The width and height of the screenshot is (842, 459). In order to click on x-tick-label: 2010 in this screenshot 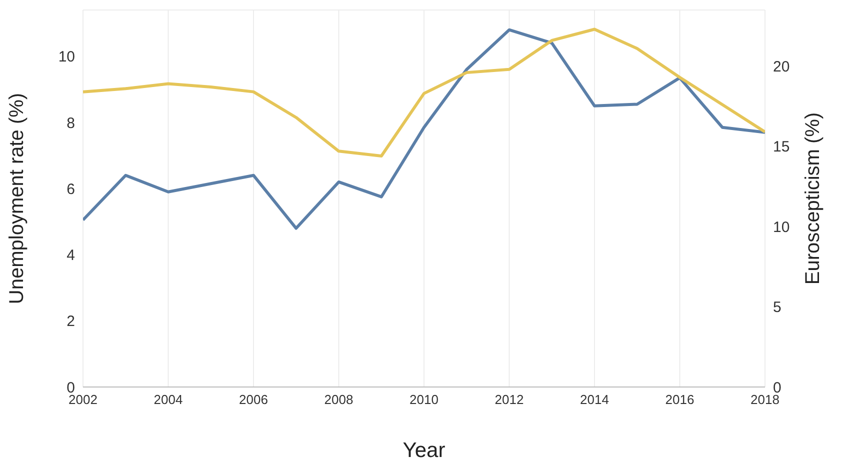, I will do `click(424, 400)`.